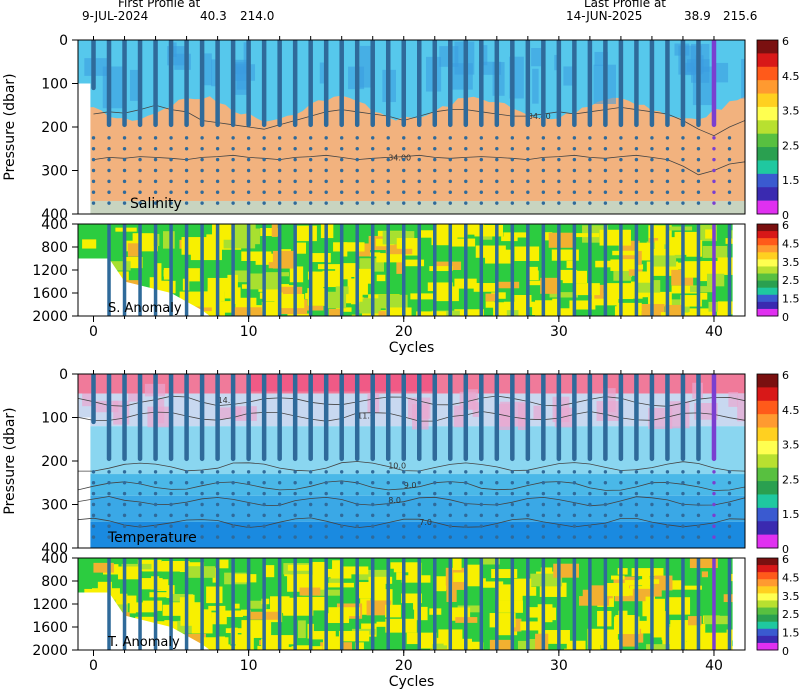  What do you see at coordinates (54, 419) in the screenshot?
I see `y-tick-label: 100` at bounding box center [54, 419].